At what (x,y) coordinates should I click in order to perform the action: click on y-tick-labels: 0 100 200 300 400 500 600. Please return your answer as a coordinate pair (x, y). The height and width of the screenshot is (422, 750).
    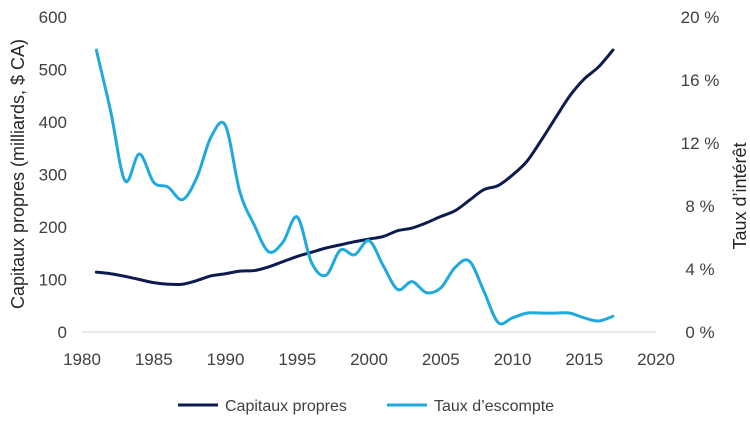
    Looking at the image, I should click on (53, 175).